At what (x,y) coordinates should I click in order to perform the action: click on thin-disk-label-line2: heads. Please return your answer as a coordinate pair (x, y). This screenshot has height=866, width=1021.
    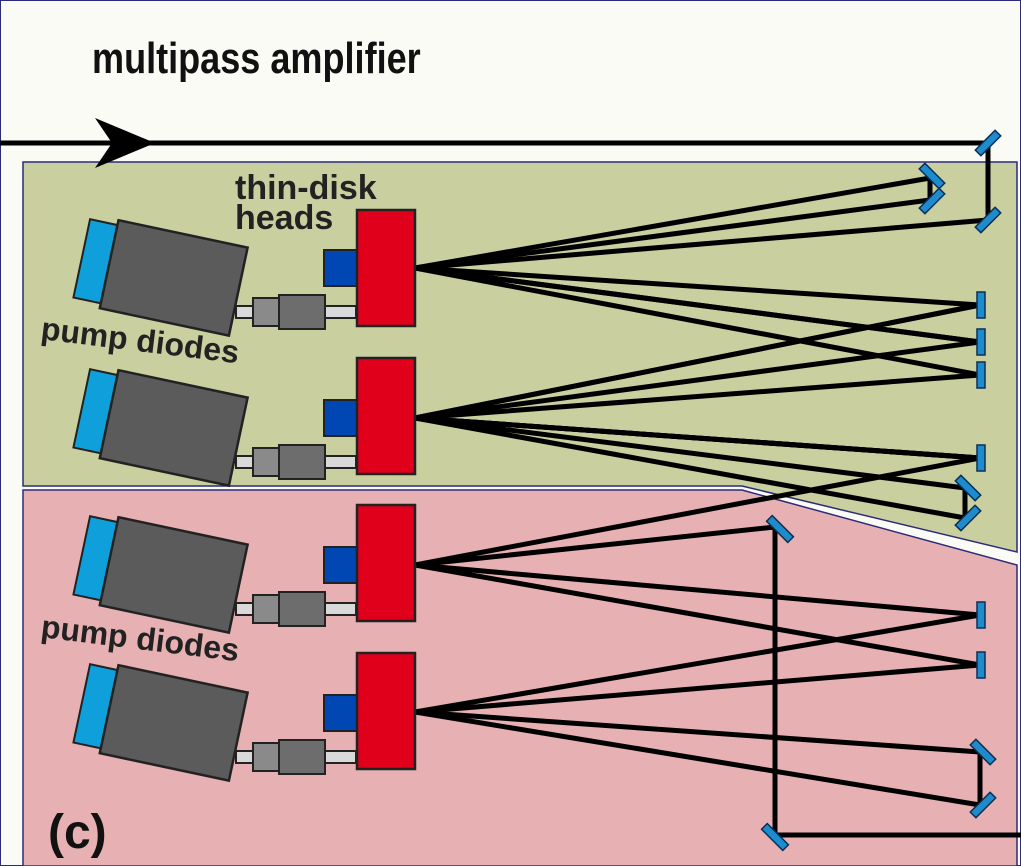
    Looking at the image, I should click on (284, 218).